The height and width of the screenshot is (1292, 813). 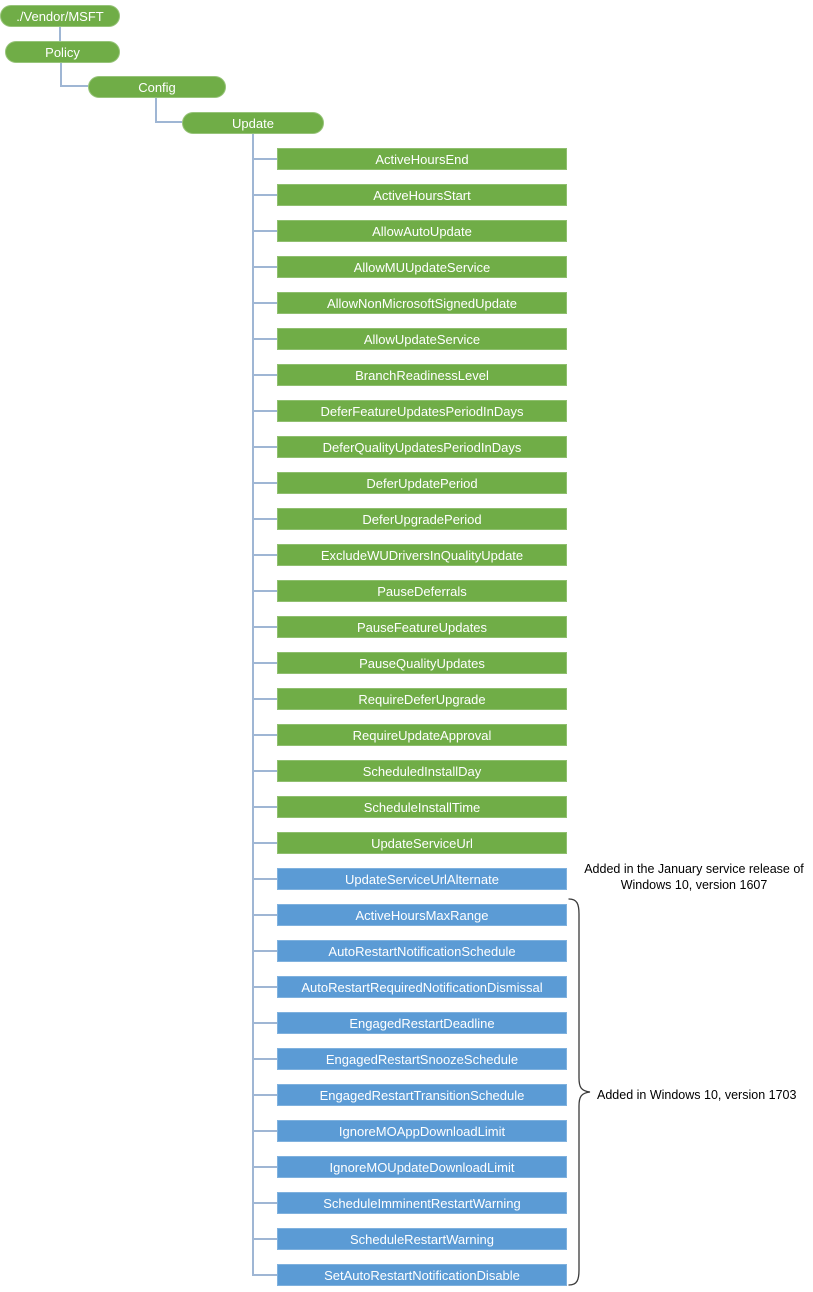 What do you see at coordinates (253, 123) in the screenshot?
I see `tree-node-update: Update` at bounding box center [253, 123].